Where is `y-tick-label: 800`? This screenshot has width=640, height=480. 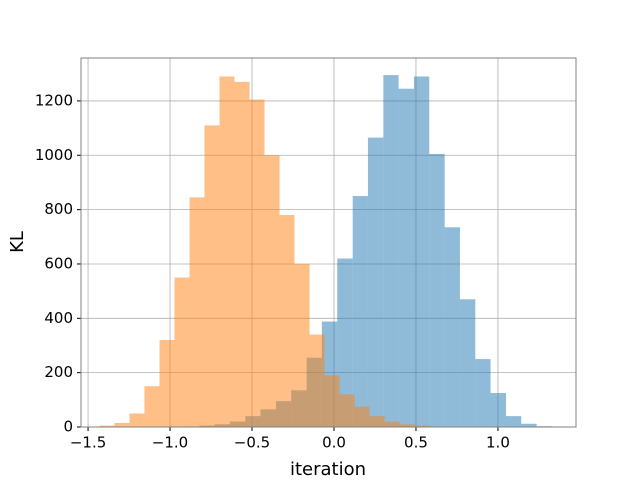 y-tick-label: 800 is located at coordinates (58, 209).